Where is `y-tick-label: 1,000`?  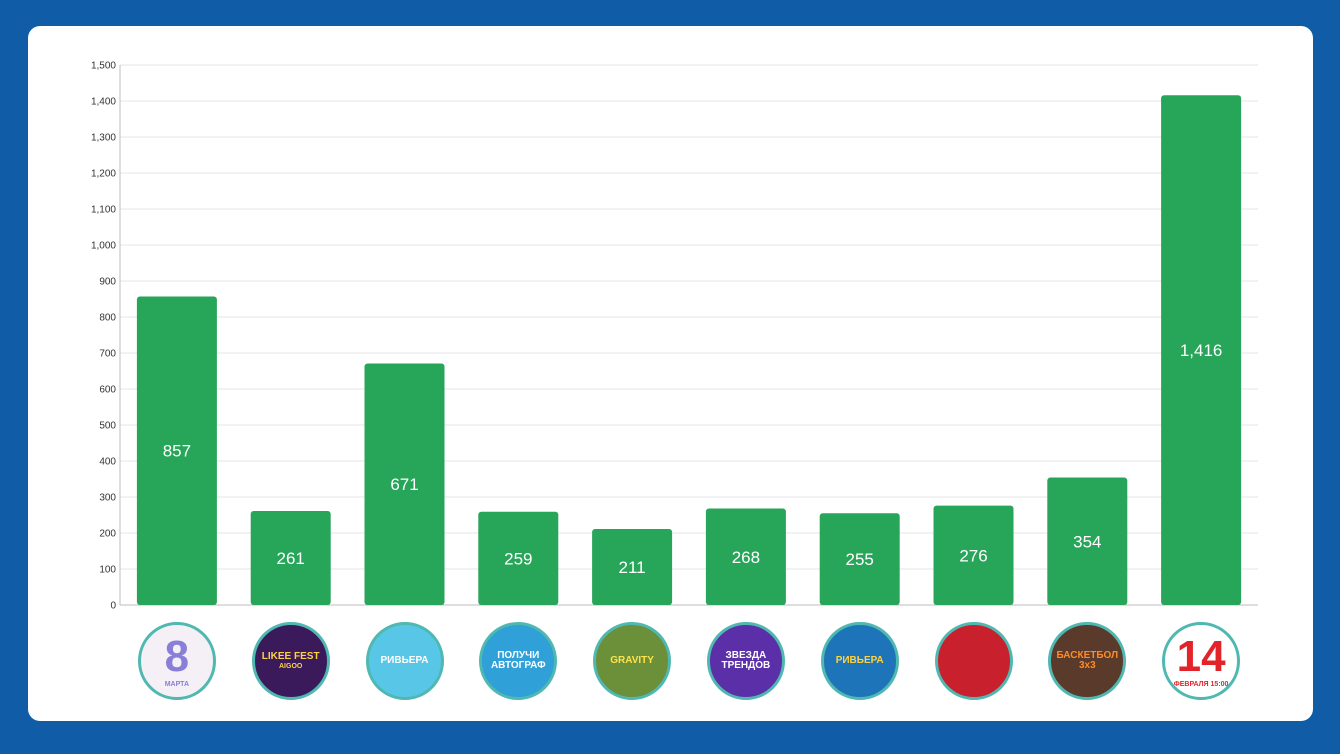
y-tick-label: 1,000 is located at coordinates (103, 246).